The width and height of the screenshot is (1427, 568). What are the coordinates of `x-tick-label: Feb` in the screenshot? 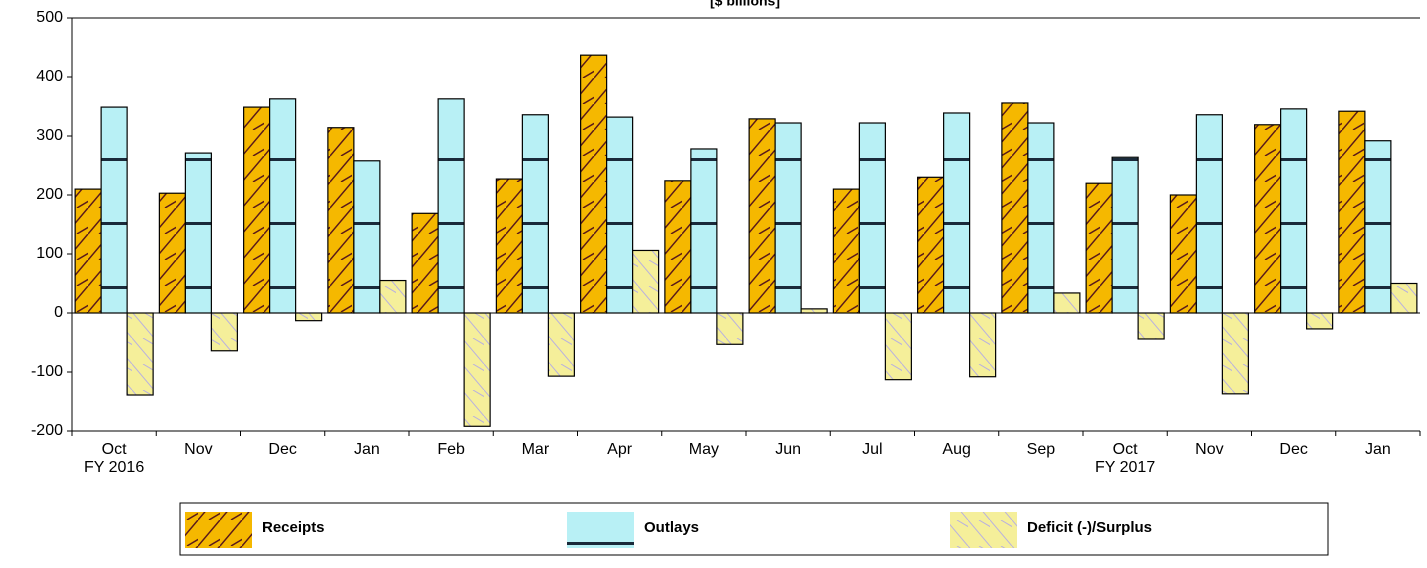 It's located at (451, 449).